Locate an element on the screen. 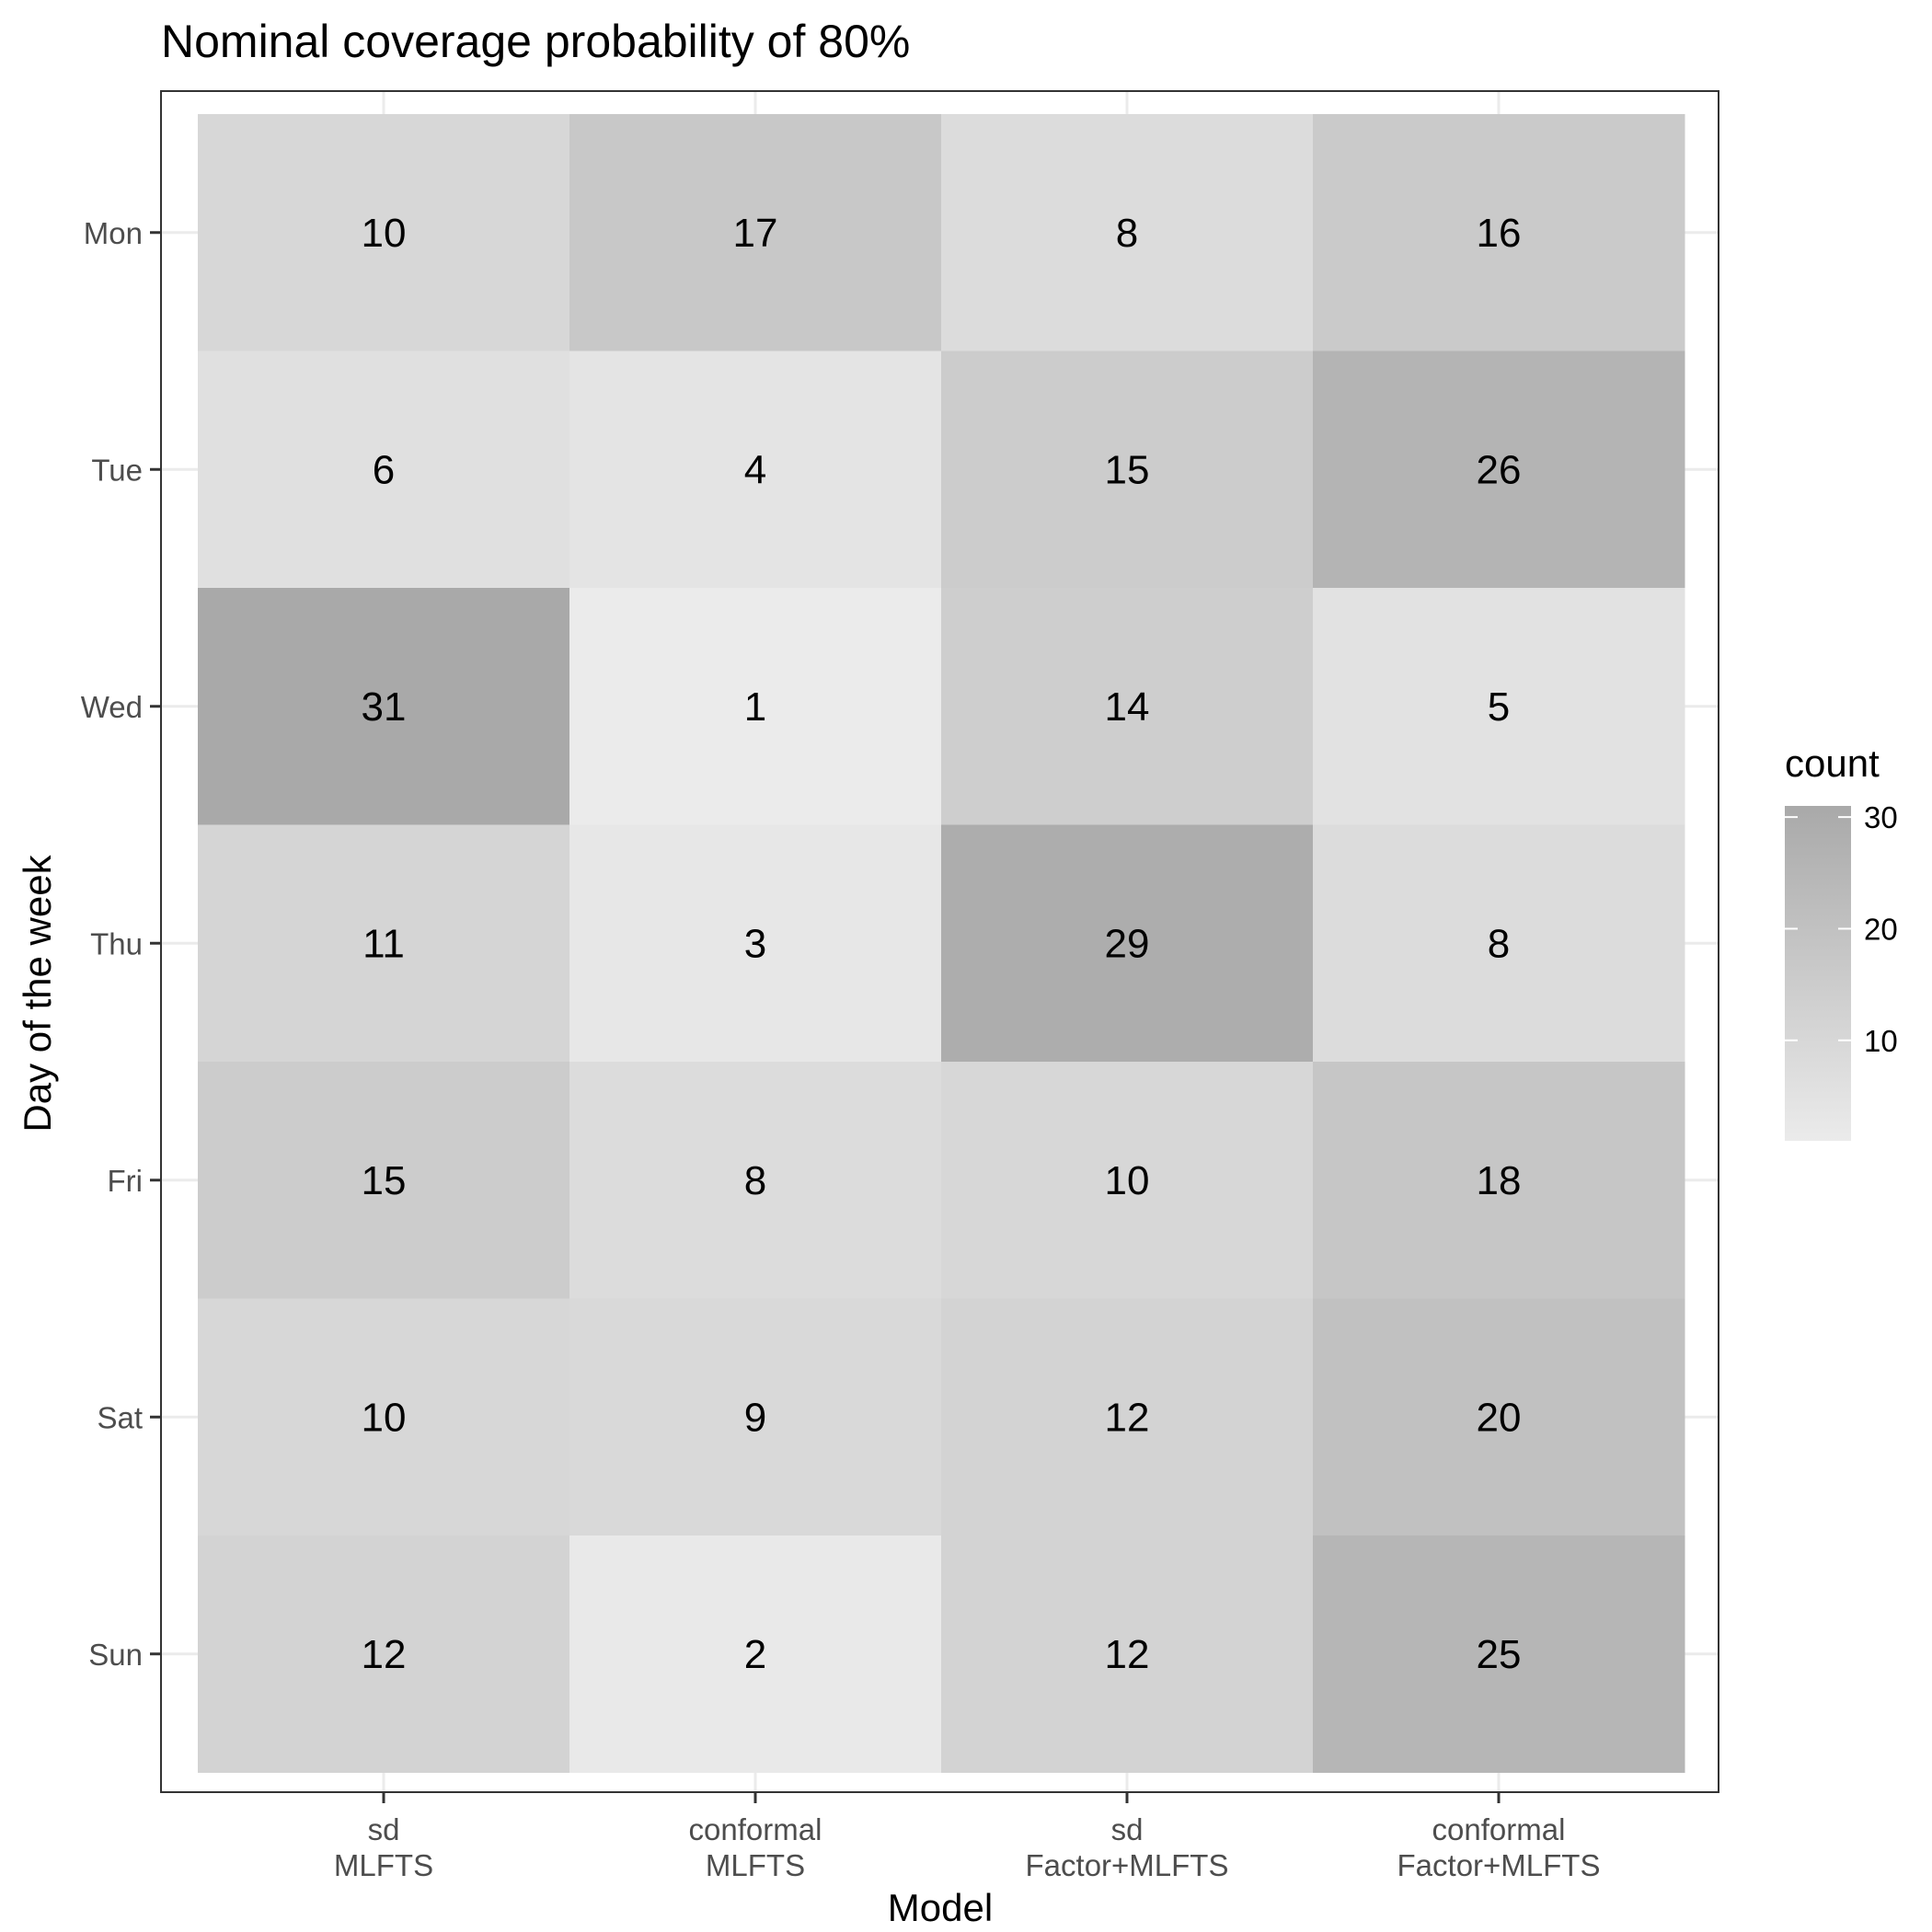 The width and height of the screenshot is (1932, 1932). legend-ticks: 10 20 30 is located at coordinates (1841, 929).